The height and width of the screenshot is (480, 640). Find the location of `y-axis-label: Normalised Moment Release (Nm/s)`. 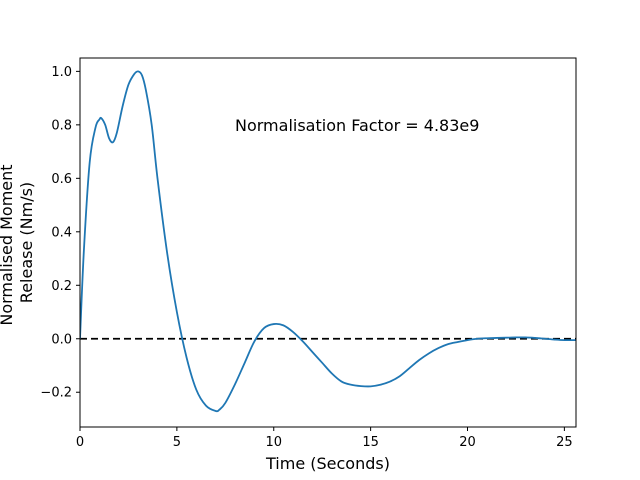

y-axis-label: Normalised Moment Release (Nm/s) is located at coordinates (18, 242).